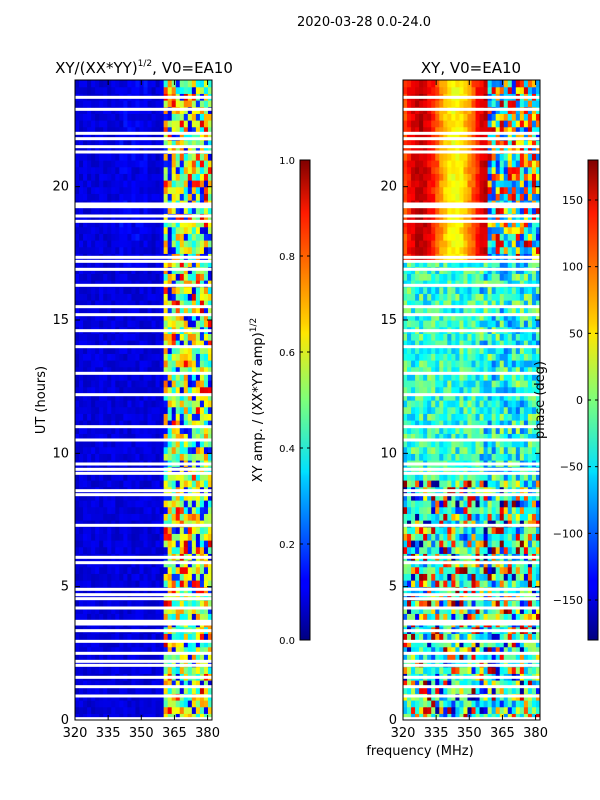  Describe the element at coordinates (143, 563) in the screenshot. I see `data-gap` at that location.